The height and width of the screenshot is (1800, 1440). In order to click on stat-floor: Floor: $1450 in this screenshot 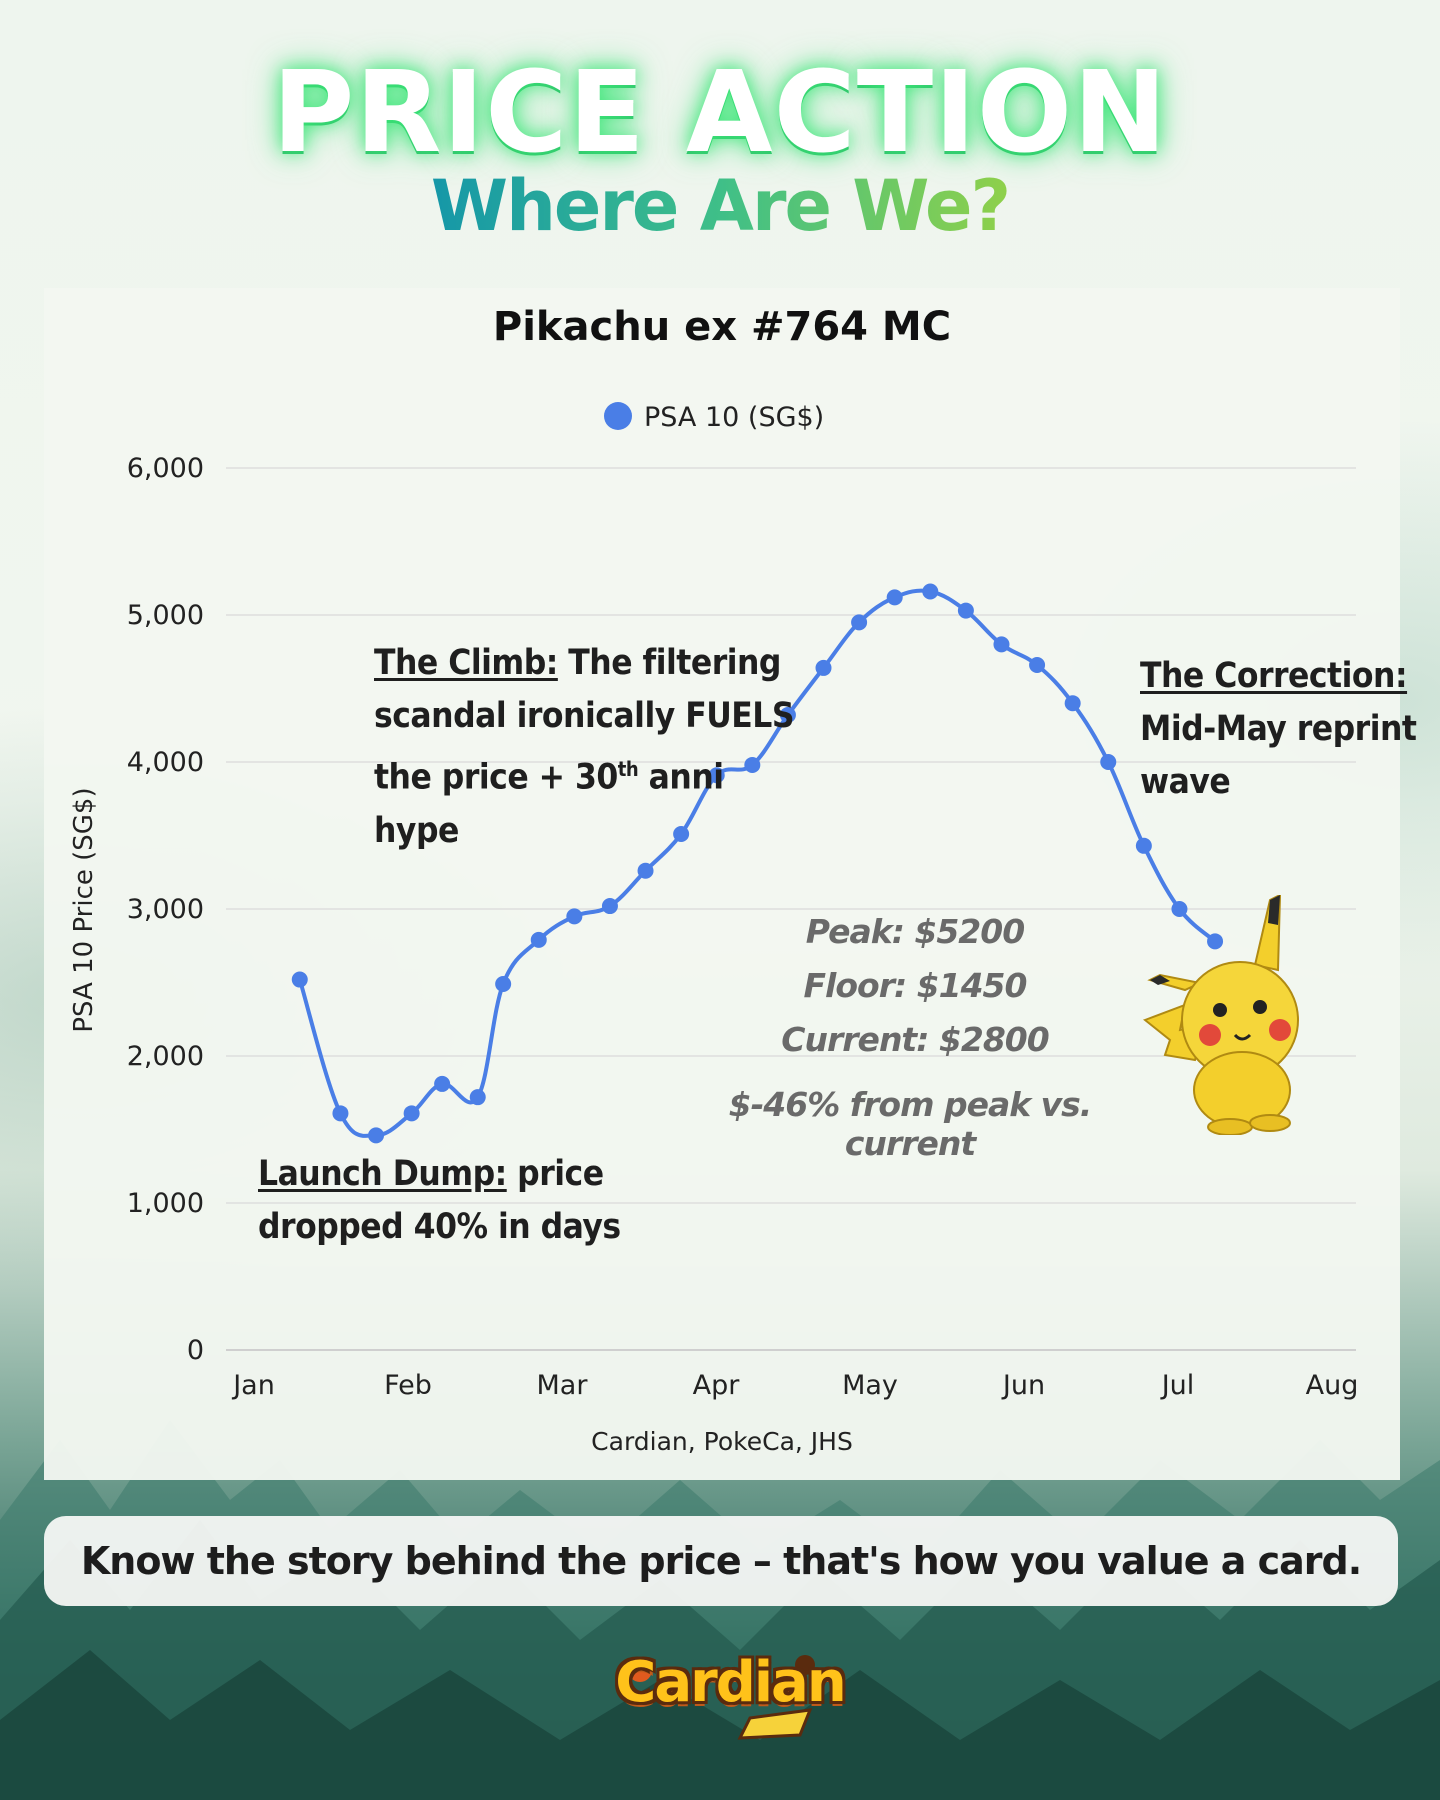, I will do `click(915, 985)`.